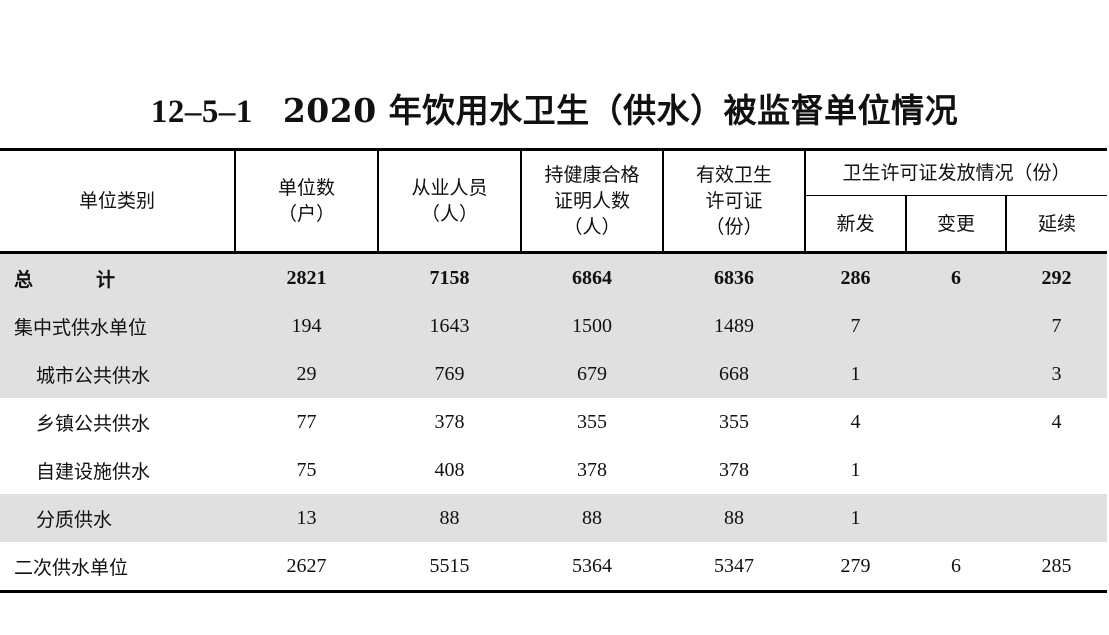 This screenshot has height=635, width=1109. I want to click on cell-certified: 6864, so click(592, 277).